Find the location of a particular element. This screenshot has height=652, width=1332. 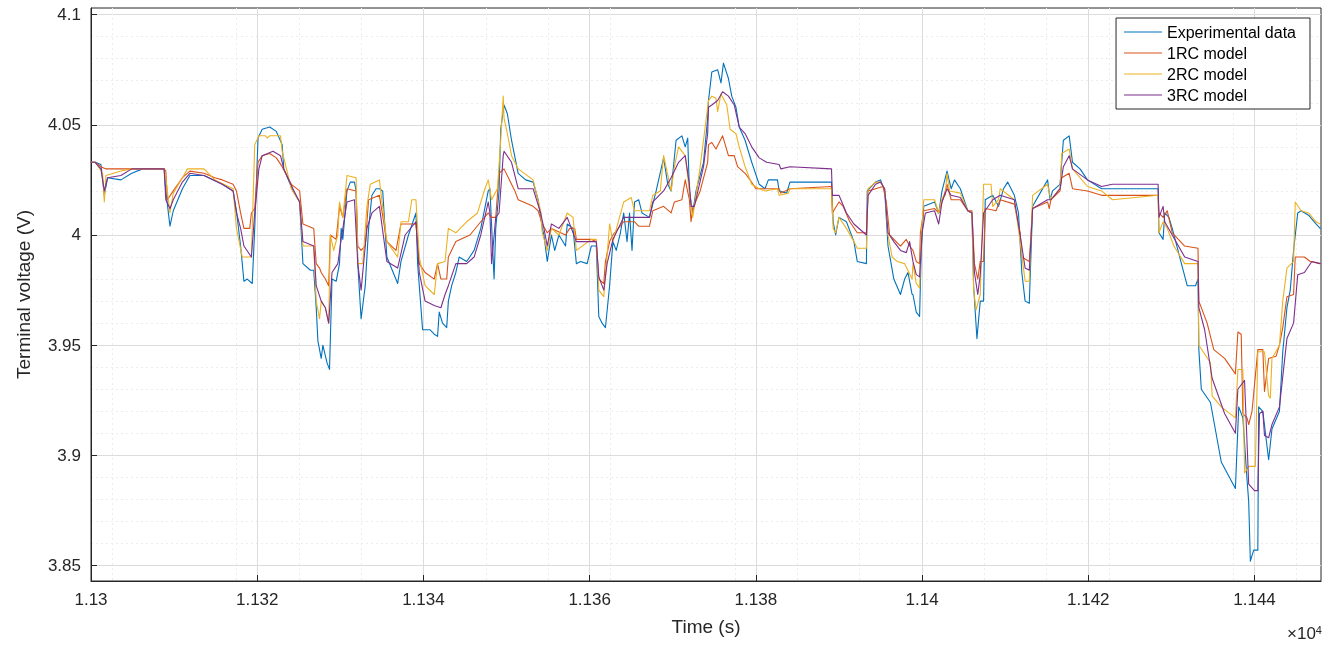

legend-label: 3RC model is located at coordinates (1207, 95).